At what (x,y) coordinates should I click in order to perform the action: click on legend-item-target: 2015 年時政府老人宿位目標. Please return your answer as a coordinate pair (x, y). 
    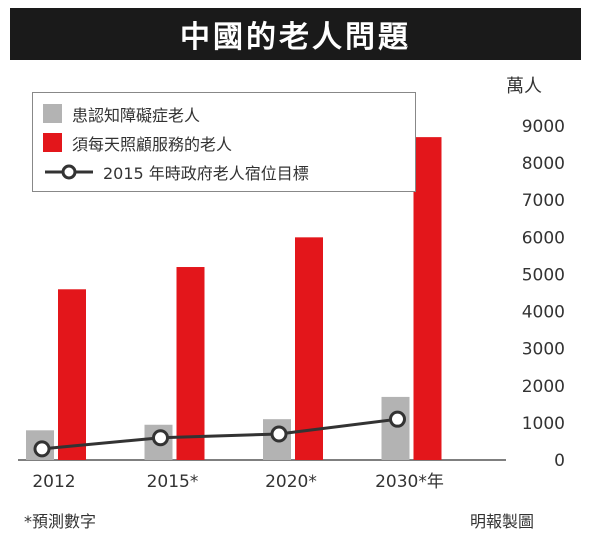
    Looking at the image, I should click on (224, 171).